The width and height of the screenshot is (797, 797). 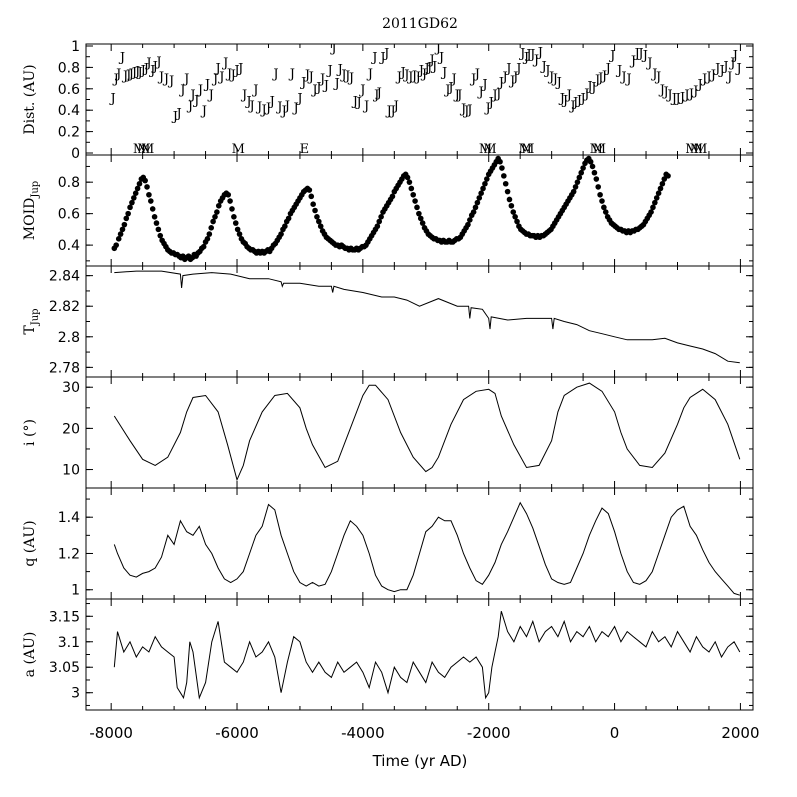 I want to click on chart-title: 2011GD62, so click(x=420, y=24).